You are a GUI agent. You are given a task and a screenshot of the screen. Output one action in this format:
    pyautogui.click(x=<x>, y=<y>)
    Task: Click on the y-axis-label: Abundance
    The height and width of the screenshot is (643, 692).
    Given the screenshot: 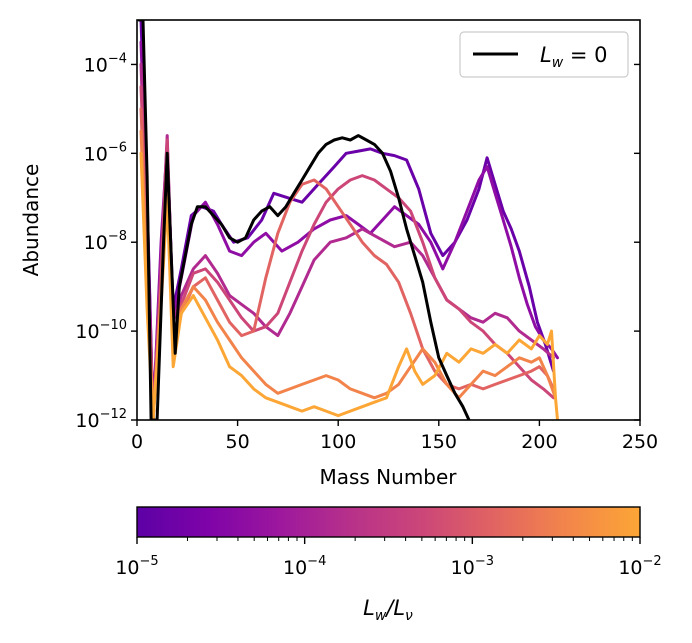 What is the action you would take?
    pyautogui.click(x=31, y=220)
    